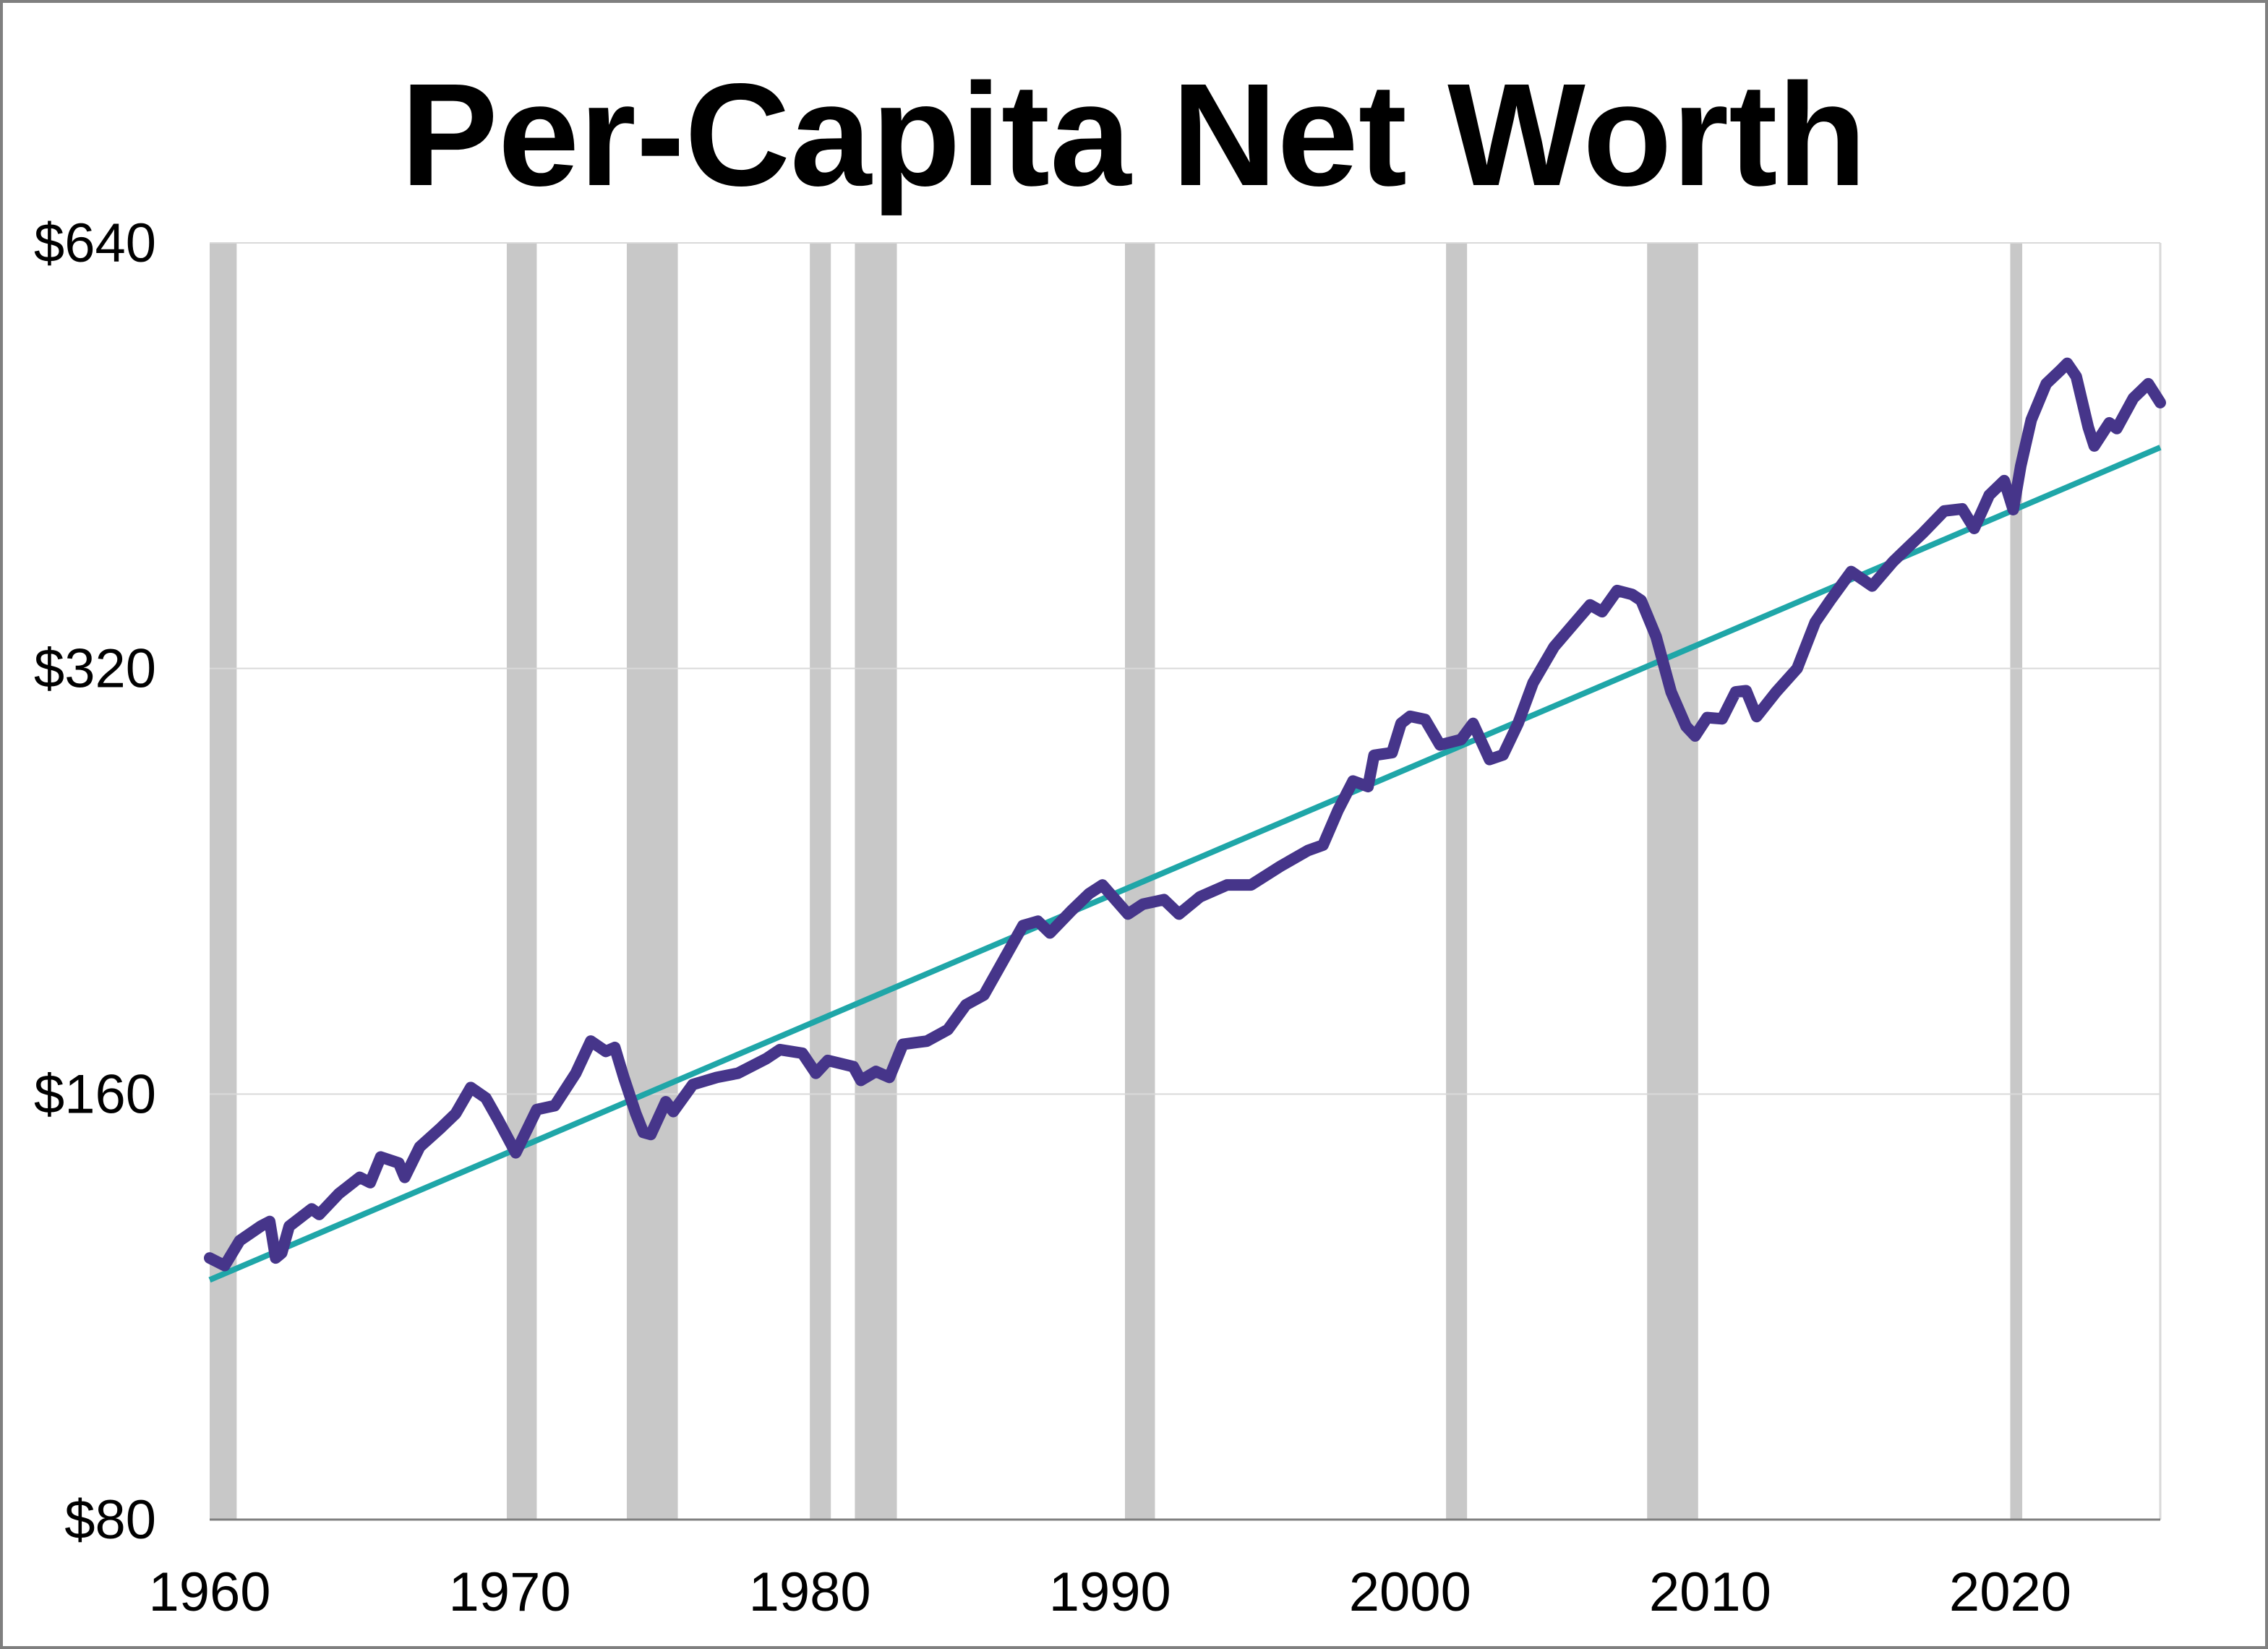 Image resolution: width=2268 pixels, height=1649 pixels. I want to click on x-tick-label: 1990, so click(1110, 1592).